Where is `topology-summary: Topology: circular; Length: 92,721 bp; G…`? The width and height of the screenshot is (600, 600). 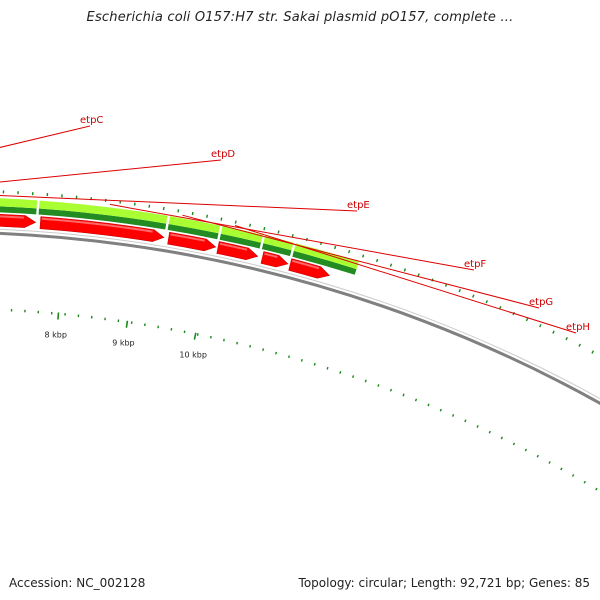 topology-summary: Topology: circular; Length: 92,721 bp; G… is located at coordinates (444, 583).